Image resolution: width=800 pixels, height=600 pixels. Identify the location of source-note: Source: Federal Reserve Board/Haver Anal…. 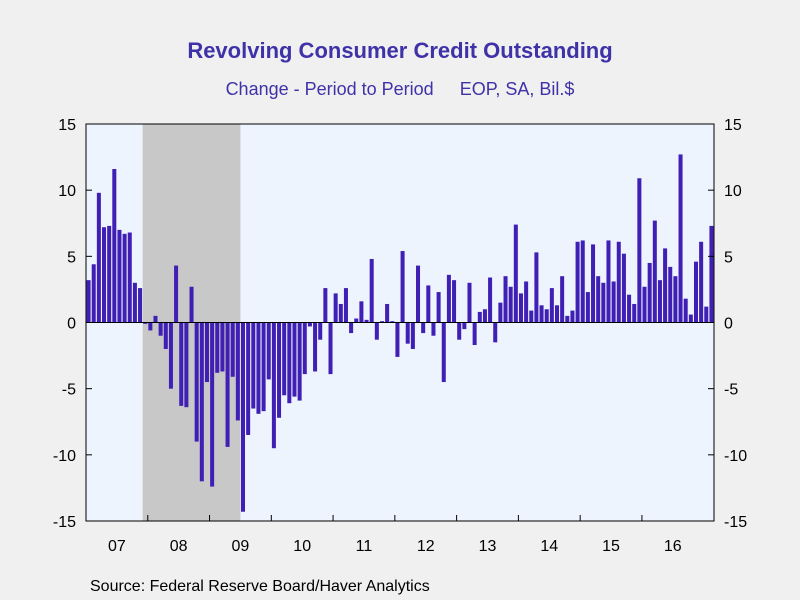
(260, 586).